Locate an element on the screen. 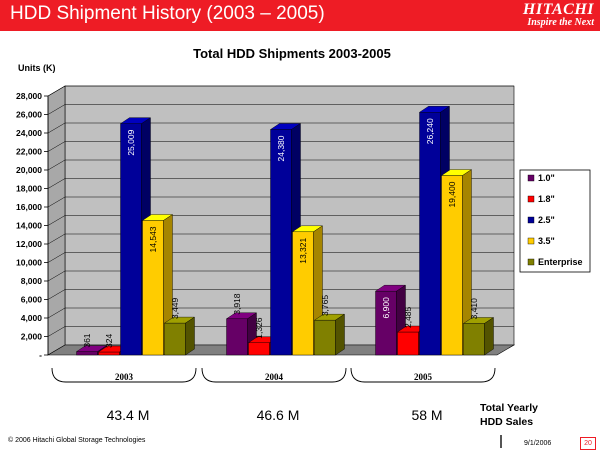 This screenshot has height=450, width=600. legend-label: 1.8" is located at coordinates (546, 199).